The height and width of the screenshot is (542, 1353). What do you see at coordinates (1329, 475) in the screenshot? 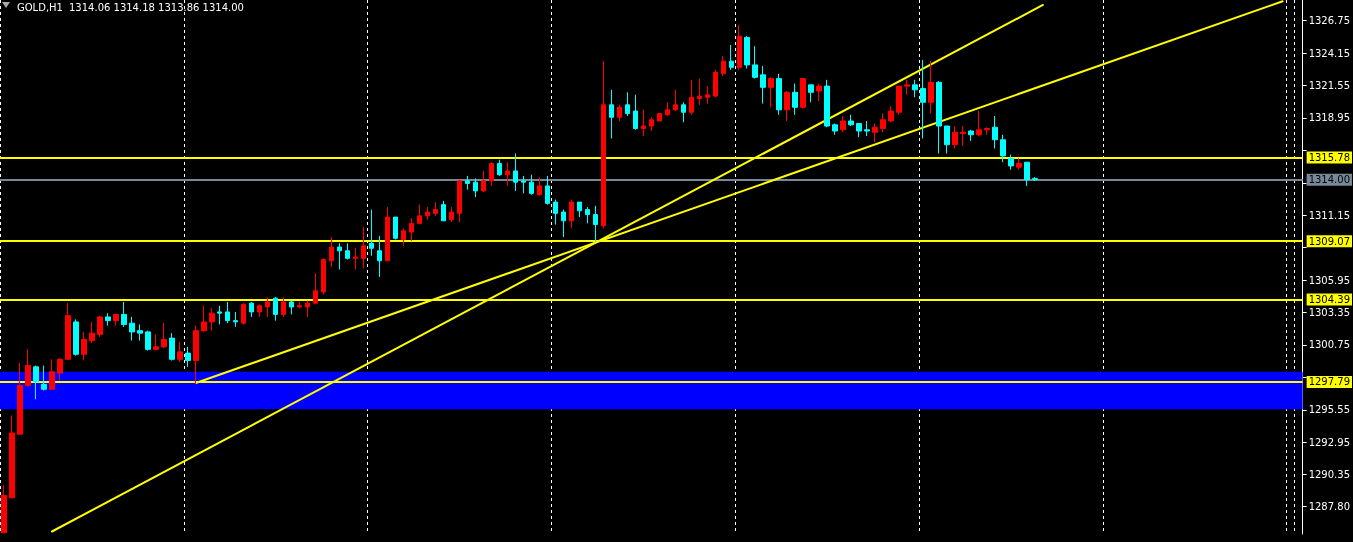
I see `y-tick-label: 1290.35` at bounding box center [1329, 475].